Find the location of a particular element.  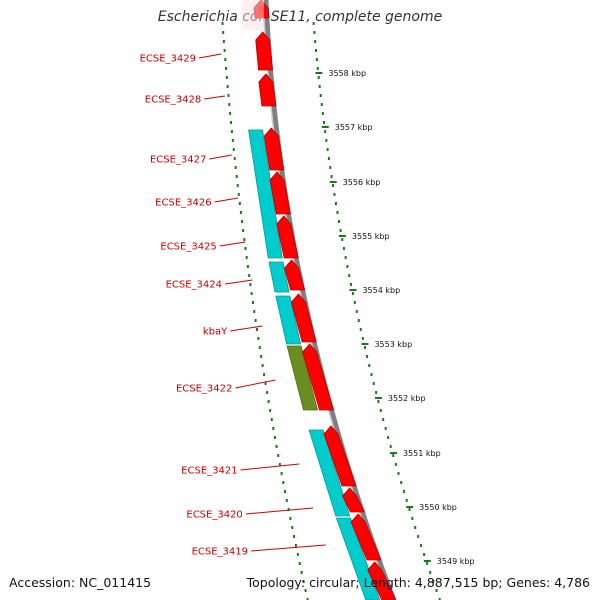

gene-label: ECSE_3426 is located at coordinates (183, 203).